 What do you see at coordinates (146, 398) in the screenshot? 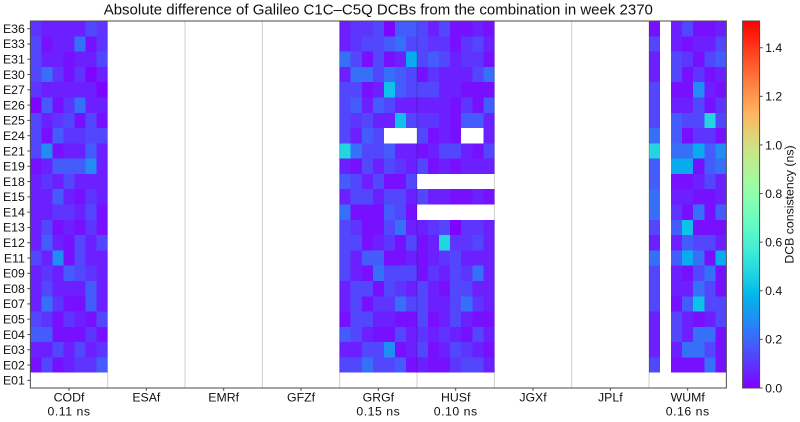
I see `svg-text: ESAf` at bounding box center [146, 398].